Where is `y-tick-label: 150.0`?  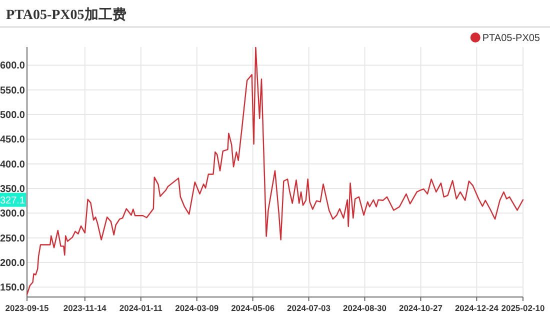
y-tick-label: 150.0 is located at coordinates (13, 288).